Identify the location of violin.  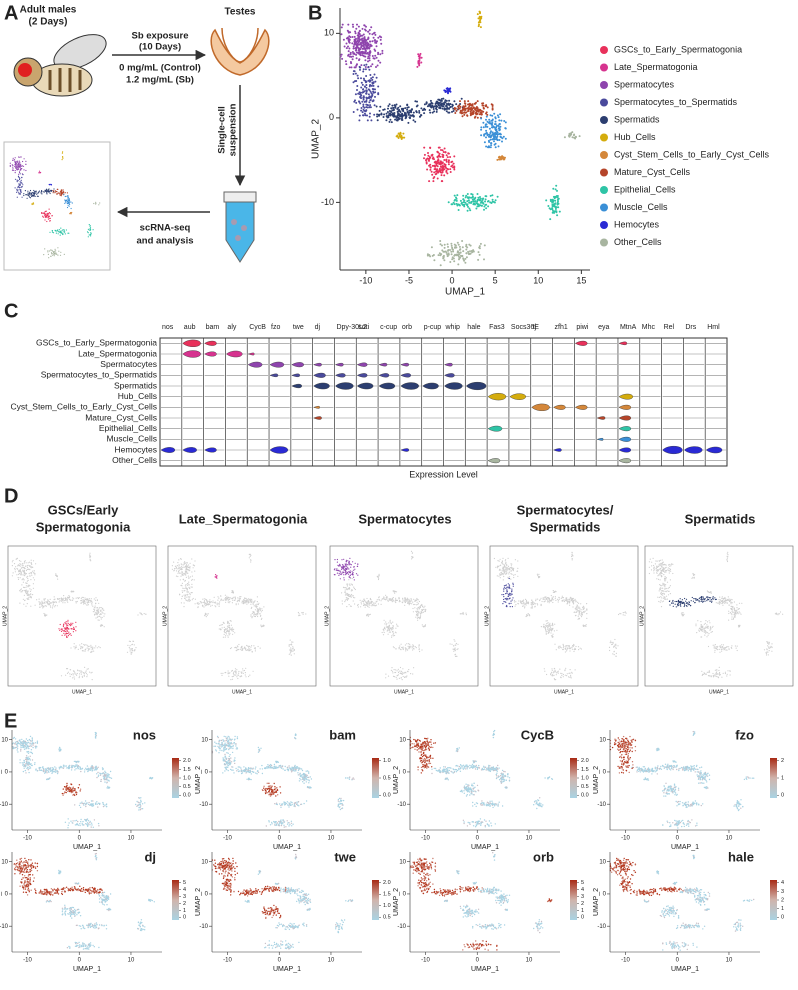
(625, 407).